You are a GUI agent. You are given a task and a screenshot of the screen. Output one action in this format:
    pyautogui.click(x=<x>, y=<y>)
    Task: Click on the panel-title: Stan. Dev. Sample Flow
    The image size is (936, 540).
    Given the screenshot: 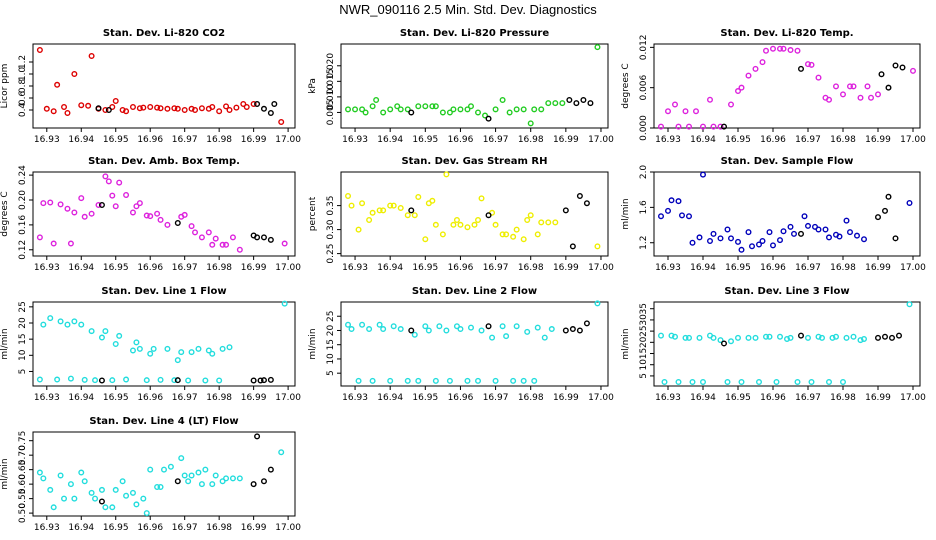 What is the action you would take?
    pyautogui.click(x=787, y=161)
    